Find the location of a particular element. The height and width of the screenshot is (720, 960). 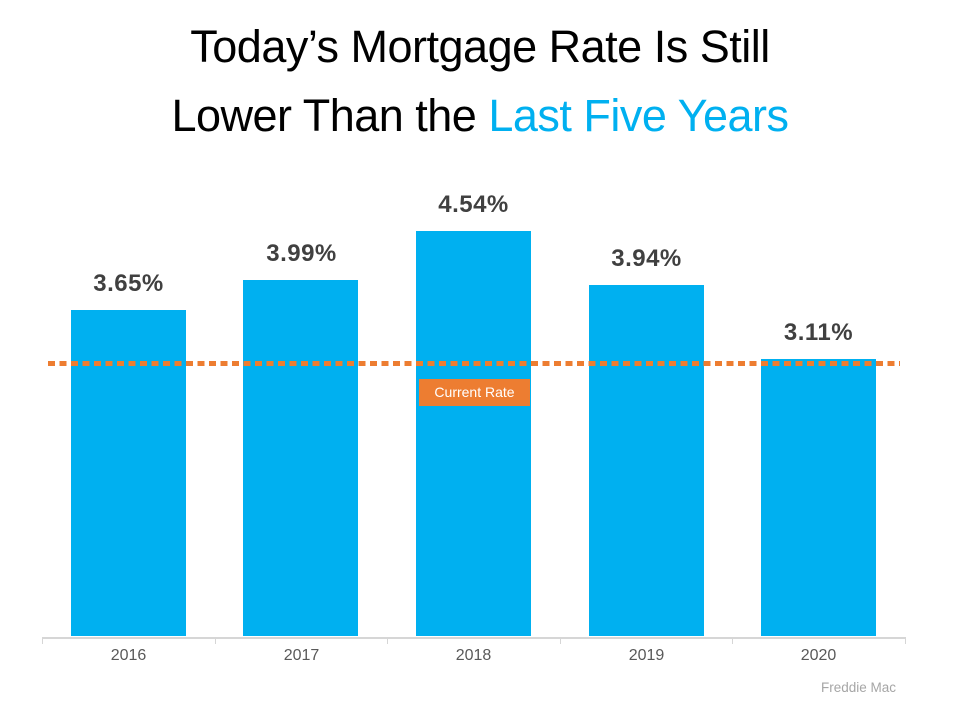

x-axis-label-2019: 2019 is located at coordinates (646, 655).